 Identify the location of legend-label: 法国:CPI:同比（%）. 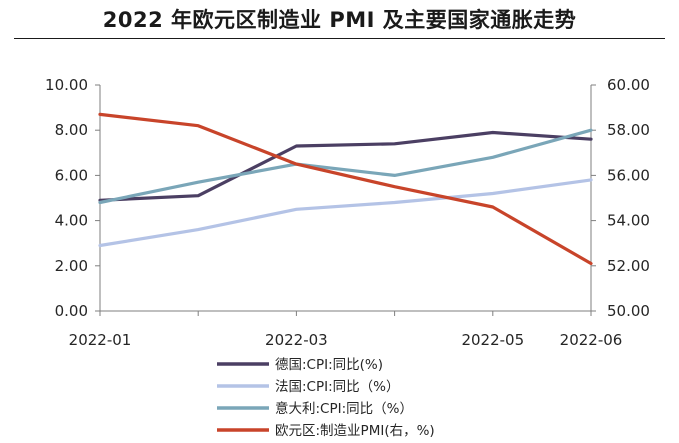
(337, 387).